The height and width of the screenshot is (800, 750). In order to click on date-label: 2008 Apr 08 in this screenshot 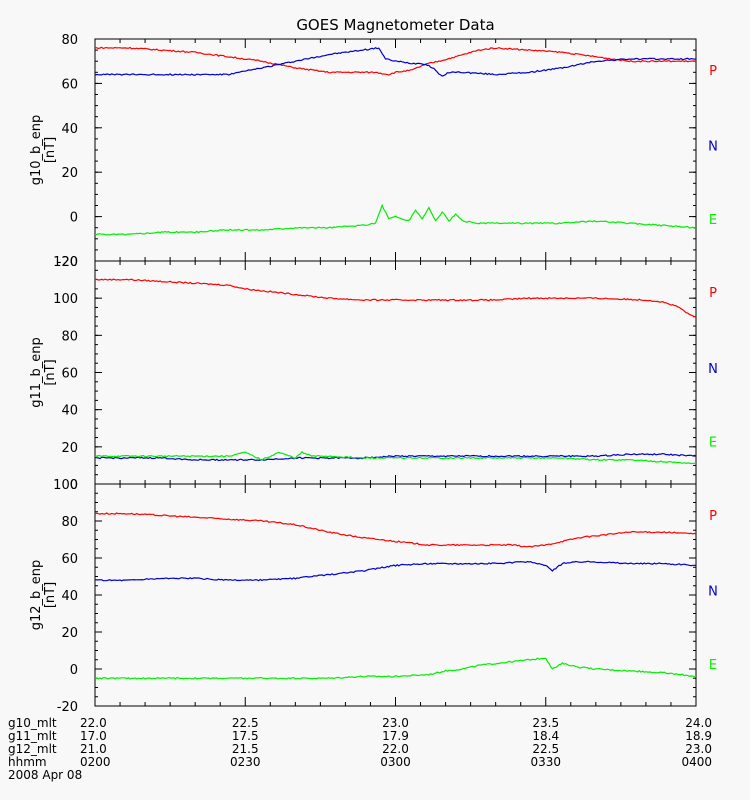, I will do `click(45, 775)`.